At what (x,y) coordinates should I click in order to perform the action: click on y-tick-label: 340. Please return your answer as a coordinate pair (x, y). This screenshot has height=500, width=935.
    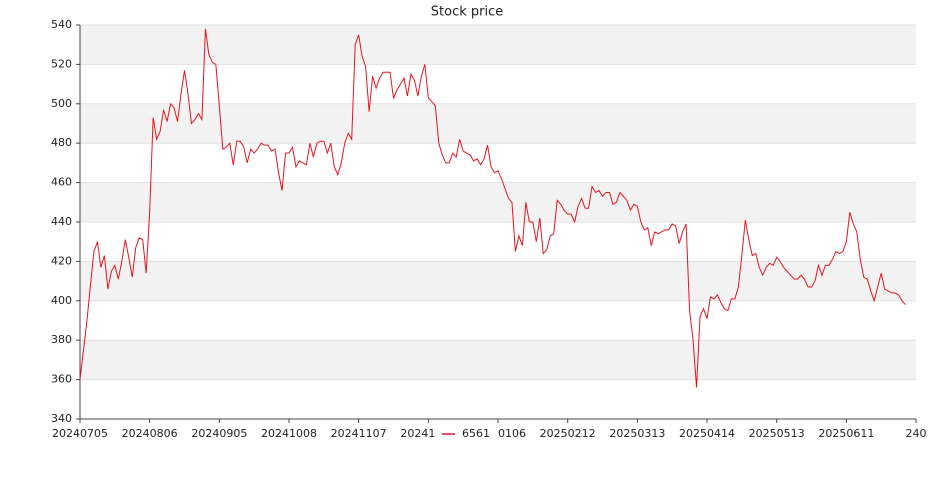
    Looking at the image, I should click on (61, 418).